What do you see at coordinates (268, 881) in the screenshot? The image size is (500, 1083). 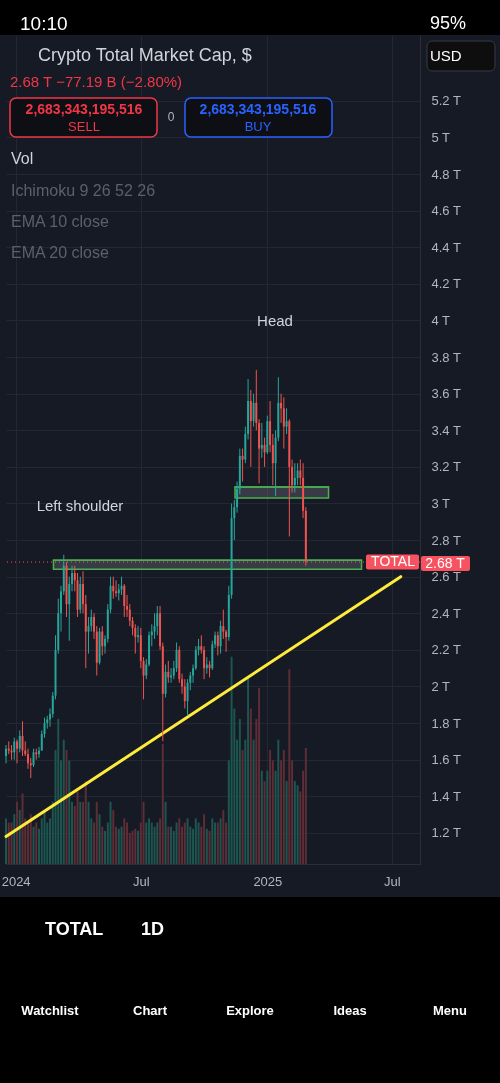 I see `x-tick-label: 2025` at bounding box center [268, 881].